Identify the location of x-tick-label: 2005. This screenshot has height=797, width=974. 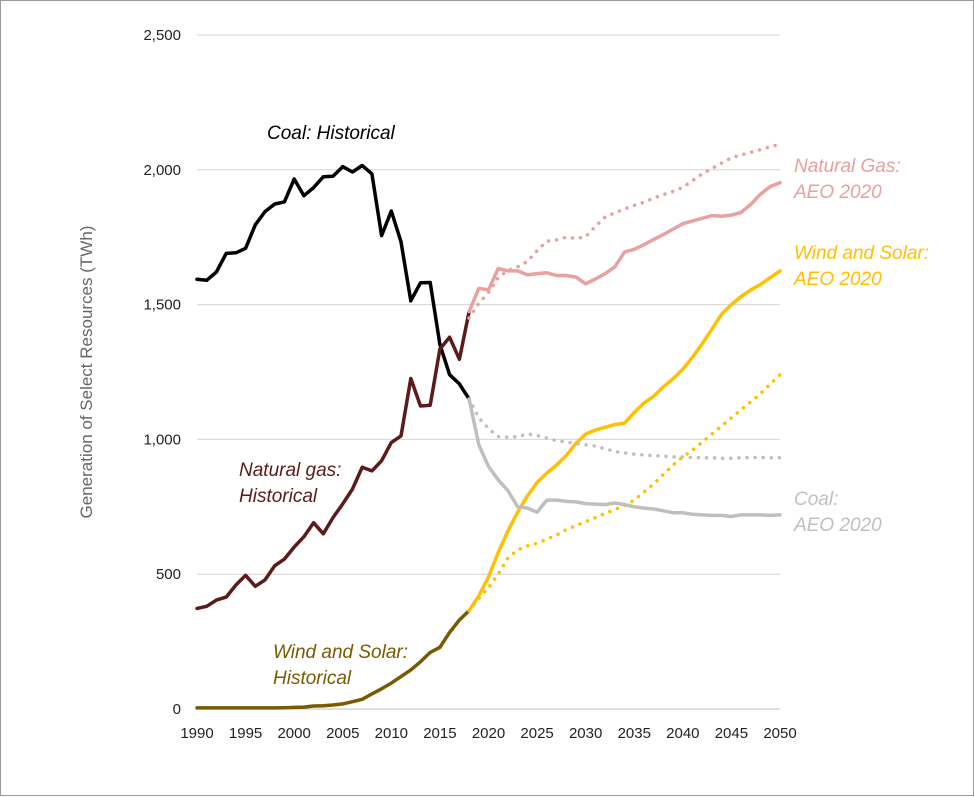
(342, 733).